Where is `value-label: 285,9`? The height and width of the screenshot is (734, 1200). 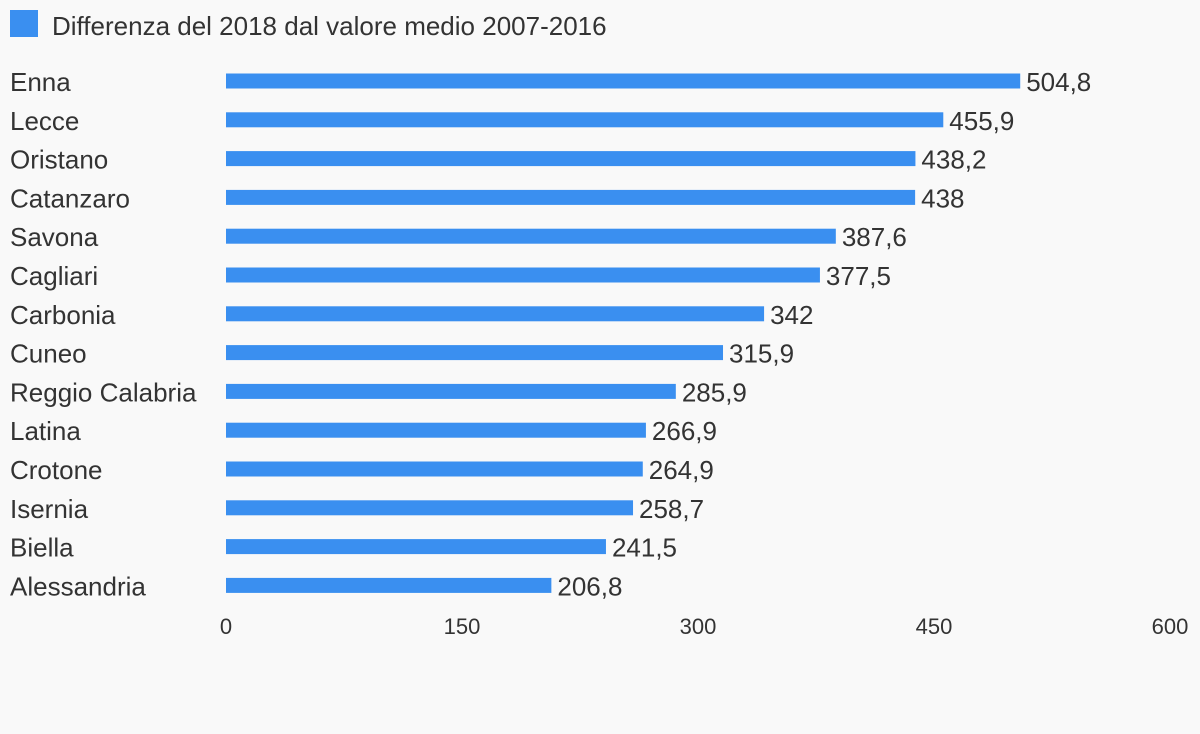 value-label: 285,9 is located at coordinates (714, 392).